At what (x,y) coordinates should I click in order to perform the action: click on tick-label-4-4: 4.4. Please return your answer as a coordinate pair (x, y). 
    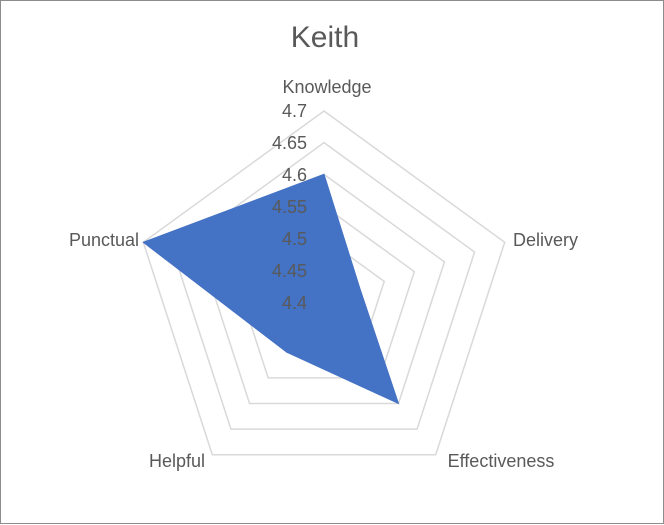
    Looking at the image, I should click on (294, 303).